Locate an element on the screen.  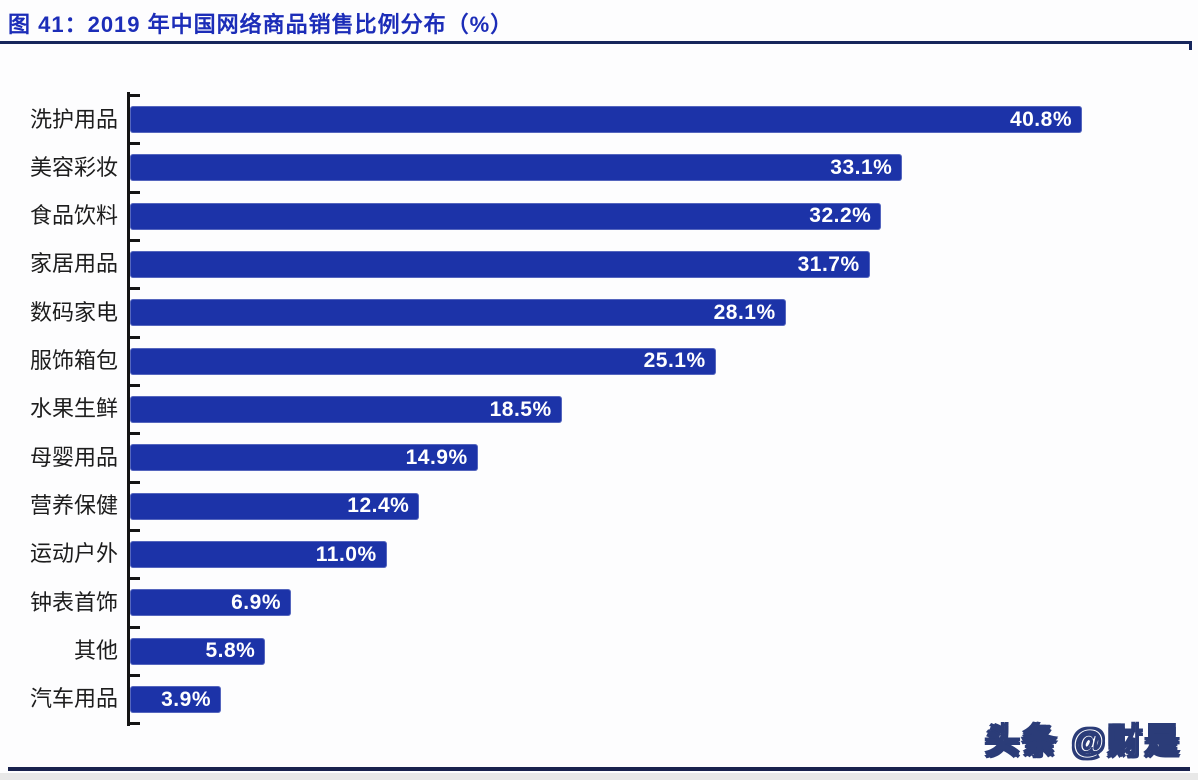
bar-value-label: 28.1% is located at coordinates (744, 312).